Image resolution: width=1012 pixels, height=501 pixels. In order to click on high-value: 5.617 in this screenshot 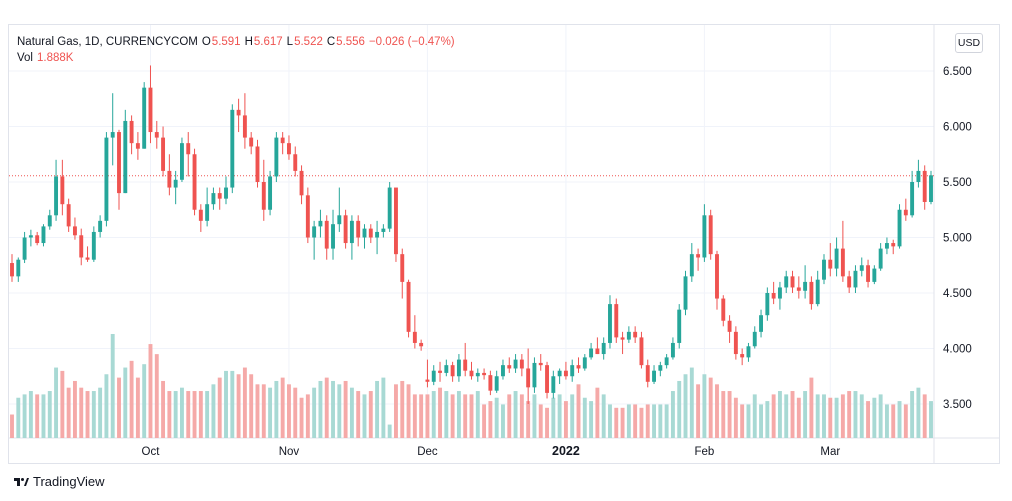, I will do `click(268, 42)`.